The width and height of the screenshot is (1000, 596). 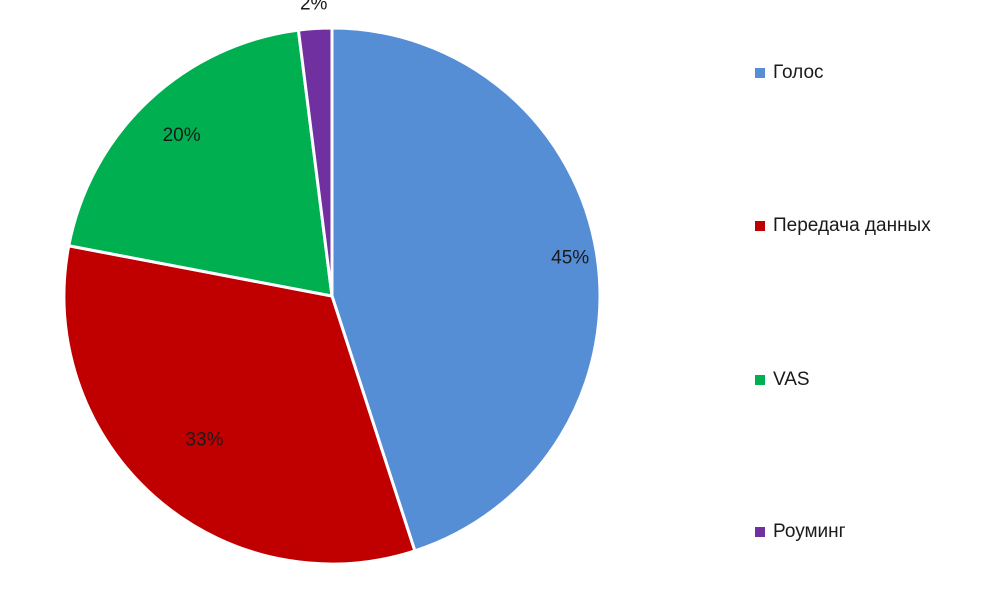 What do you see at coordinates (791, 379) in the screenshot?
I see `legend-label: VAS` at bounding box center [791, 379].